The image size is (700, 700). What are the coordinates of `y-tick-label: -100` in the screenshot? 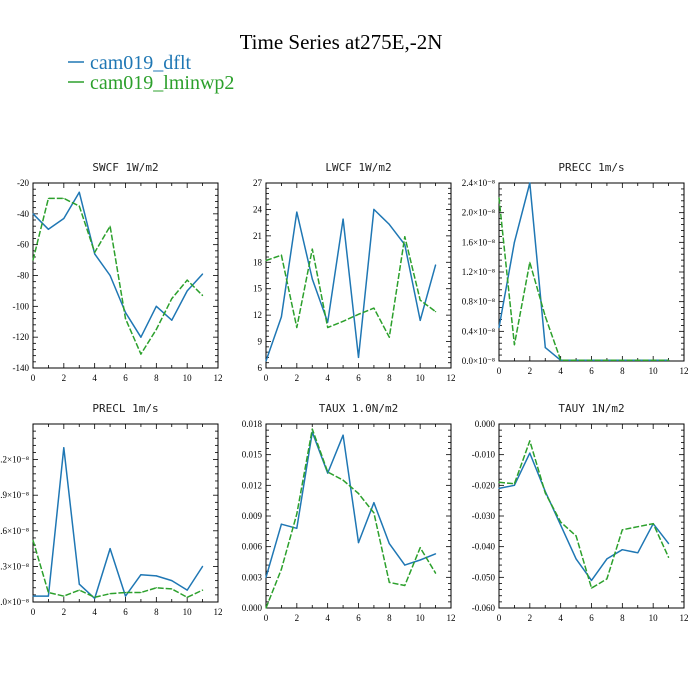 It's located at (21, 306).